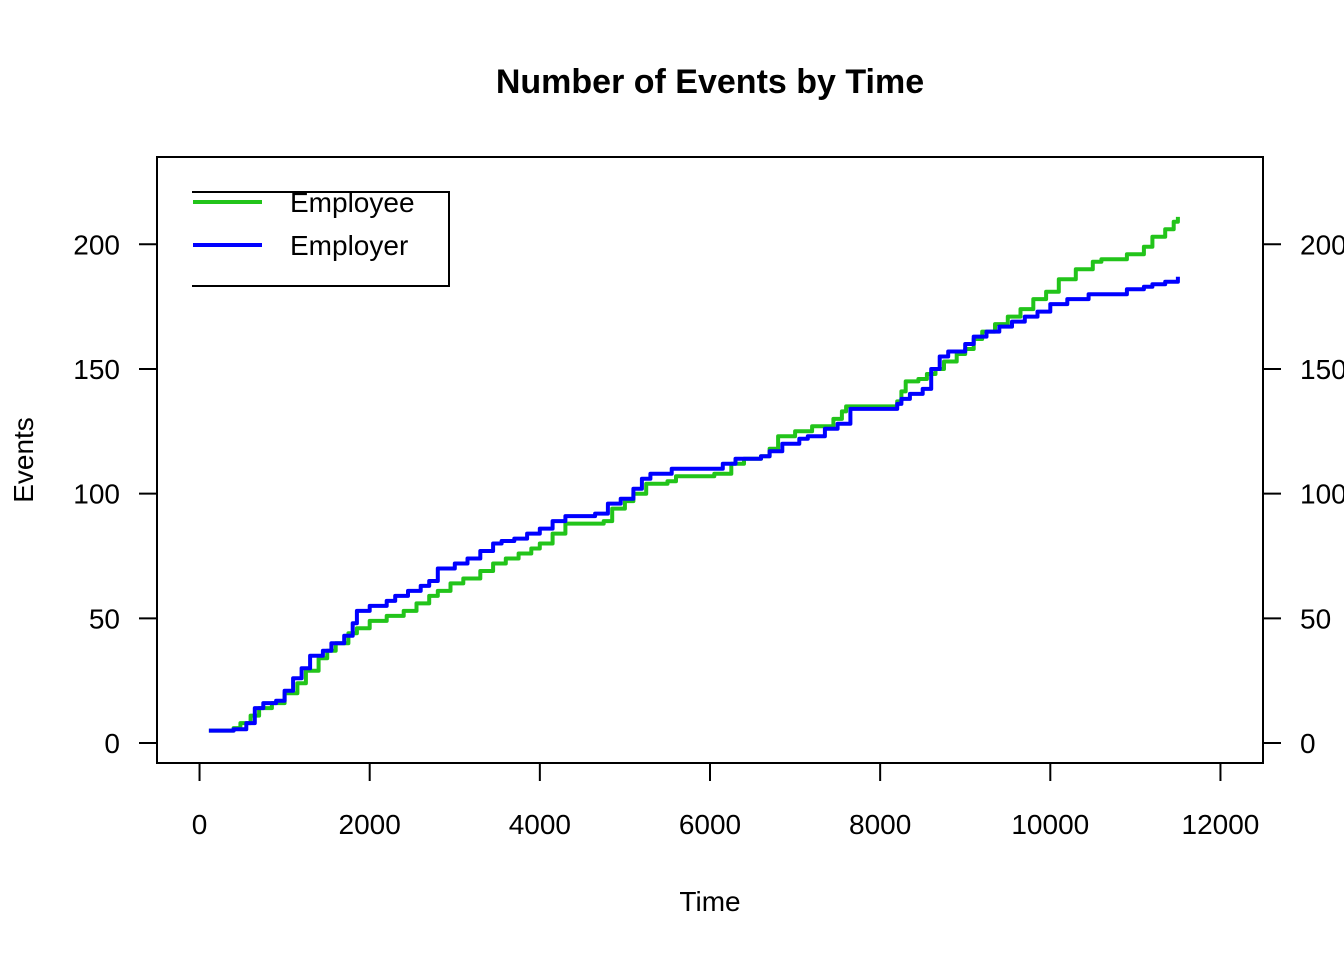  I want to click on x-tick-label: 2000, so click(370, 824).